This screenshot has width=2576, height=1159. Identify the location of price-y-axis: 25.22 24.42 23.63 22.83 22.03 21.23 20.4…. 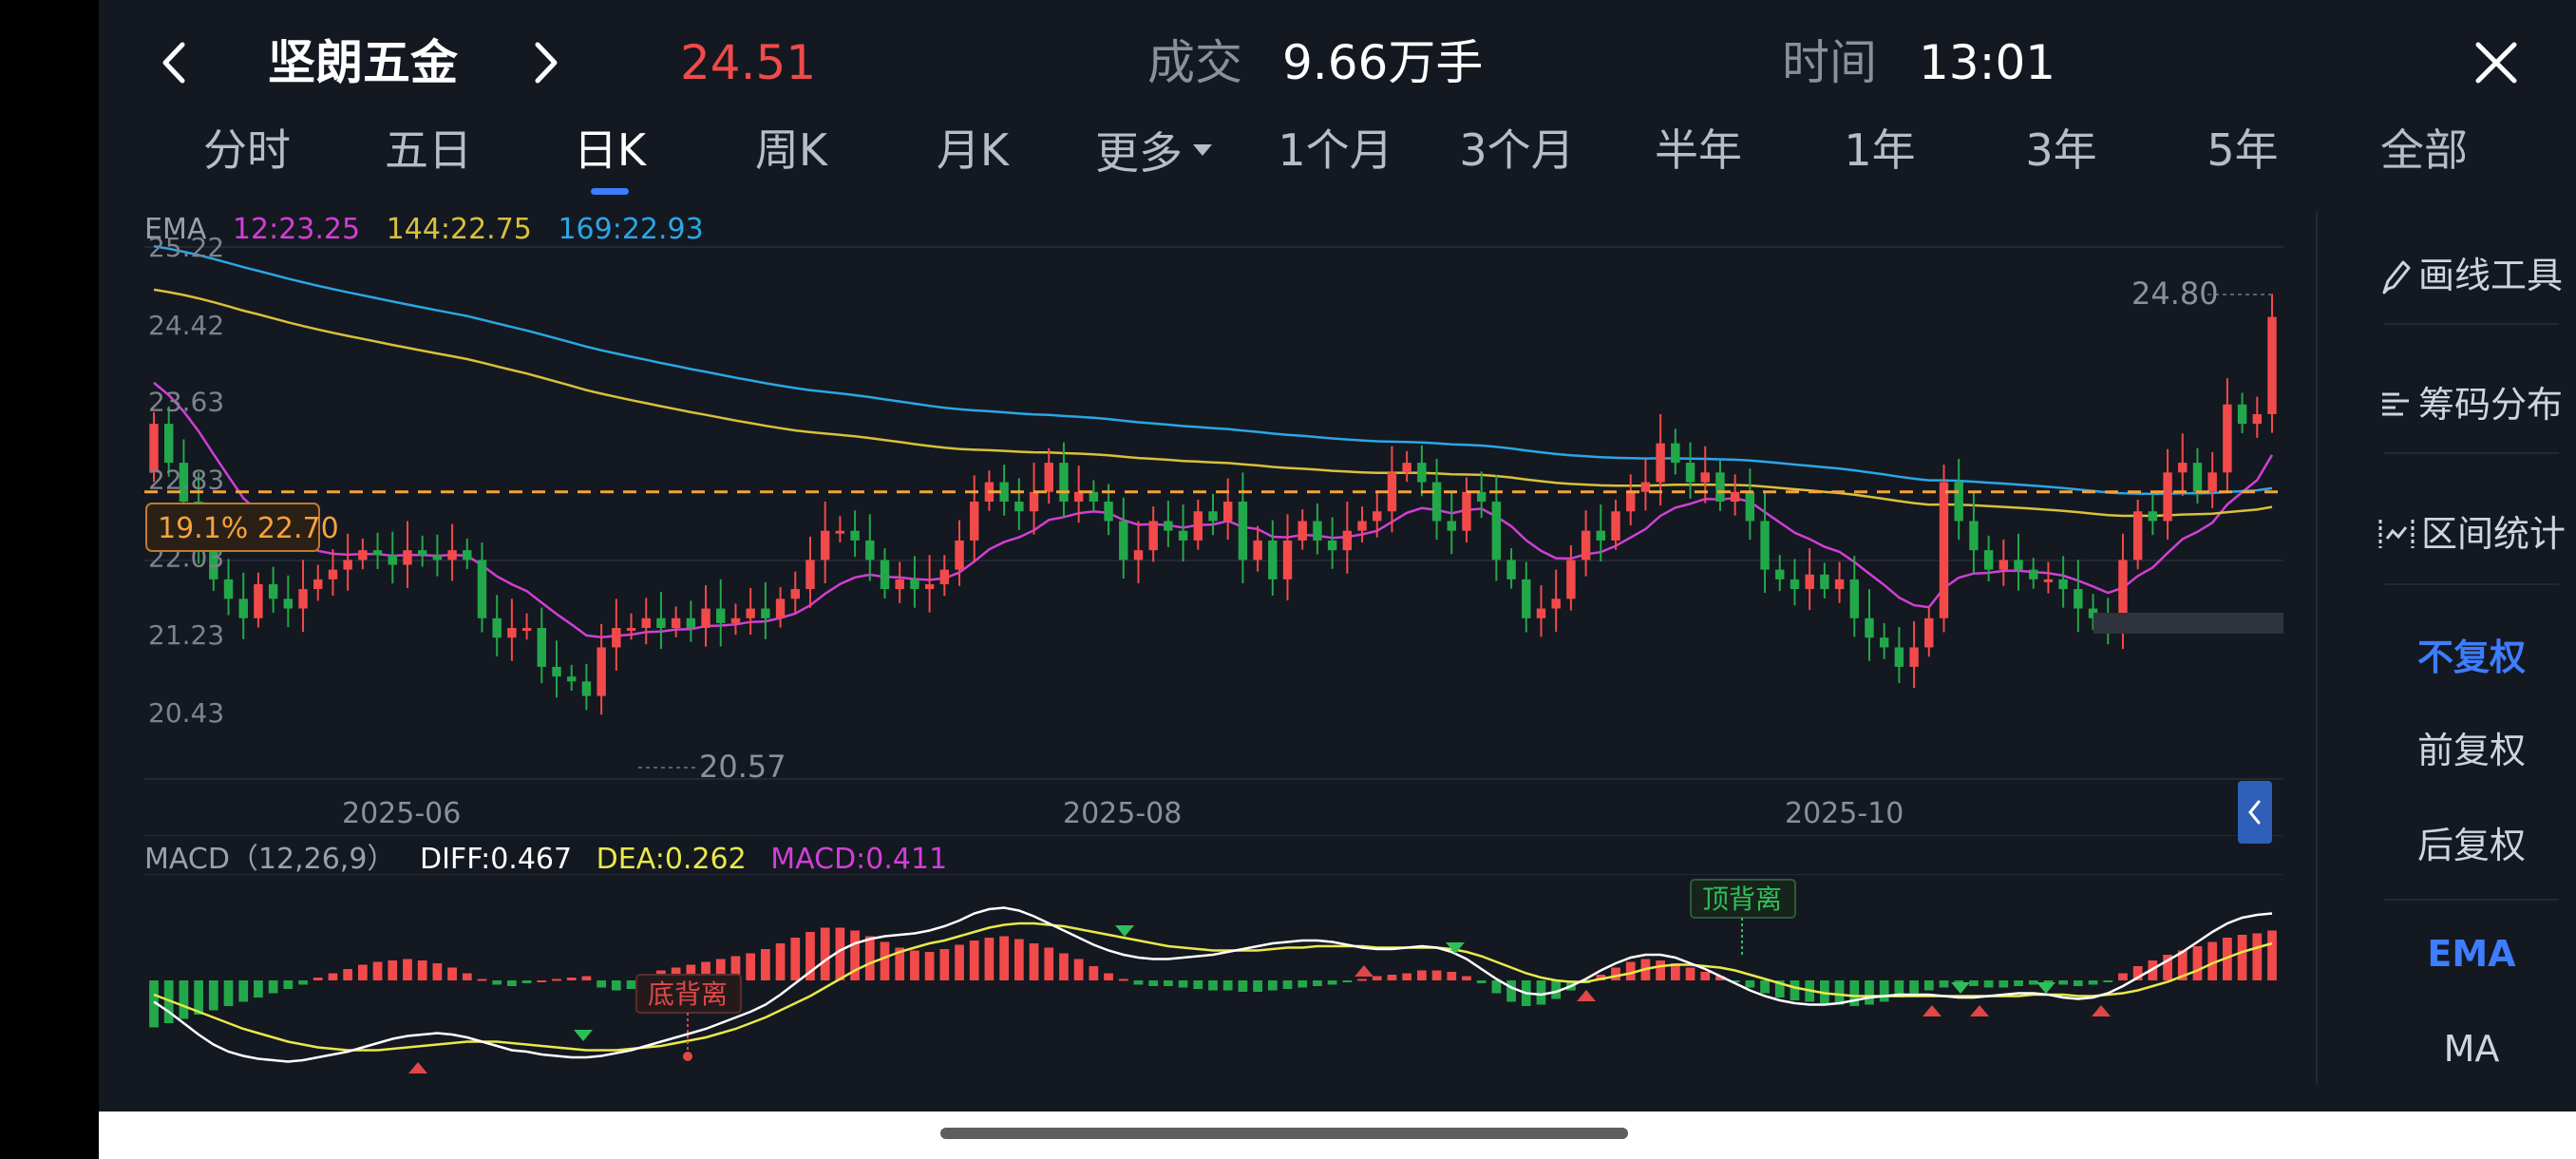
(186, 480).